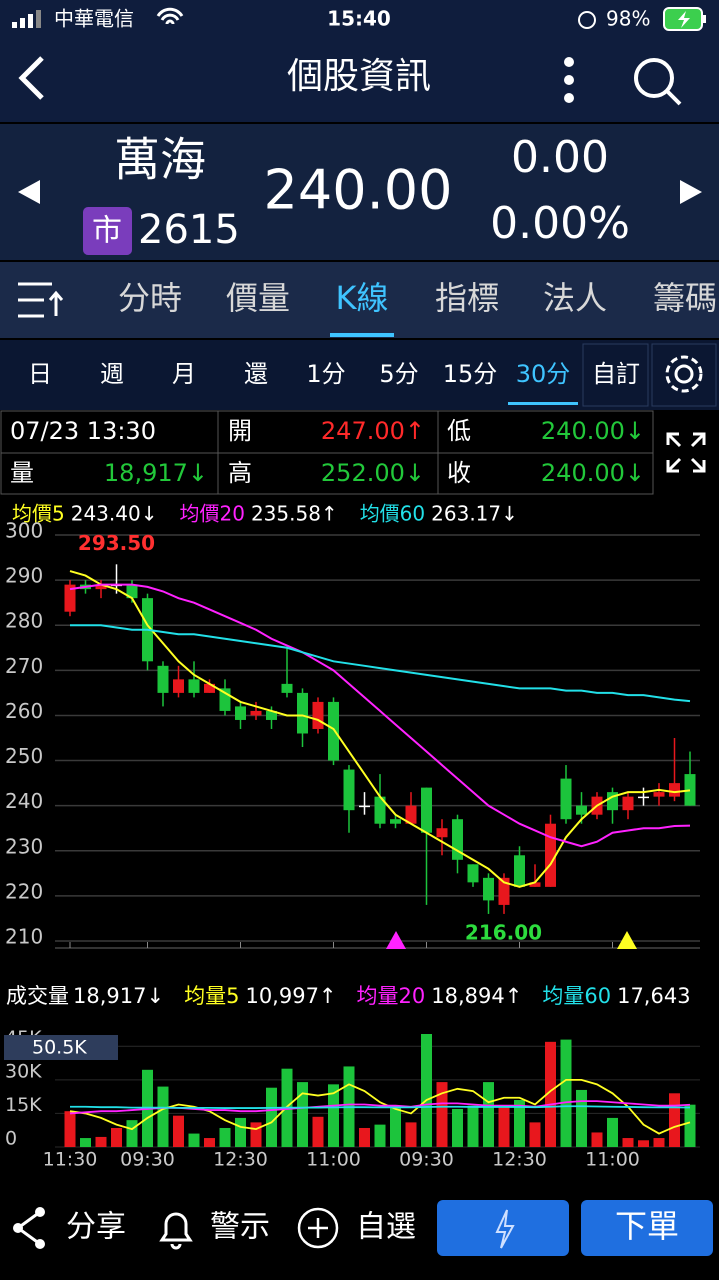 Image resolution: width=719 pixels, height=1280 pixels. I want to click on share-button: 分享, so click(96, 1227).